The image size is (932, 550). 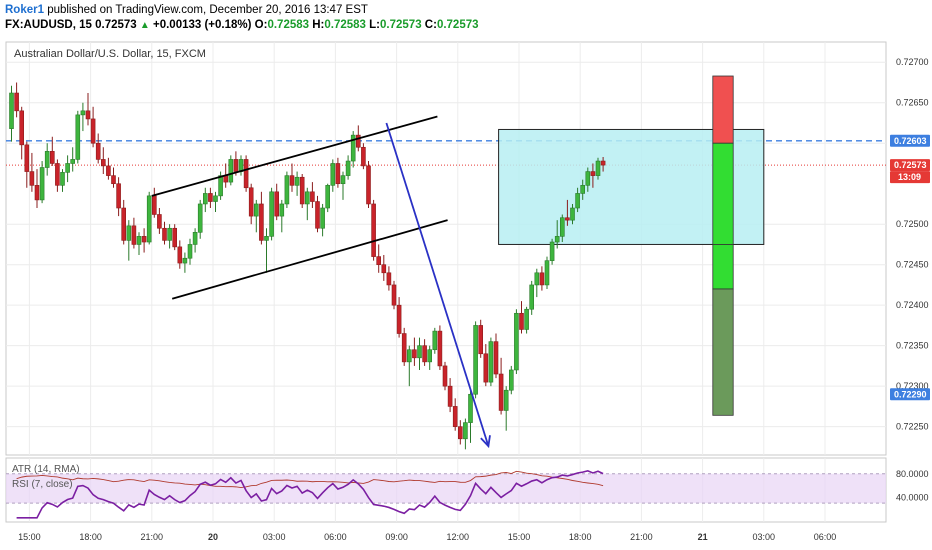 I want to click on y-tick-label: 0.72450, so click(x=912, y=265).